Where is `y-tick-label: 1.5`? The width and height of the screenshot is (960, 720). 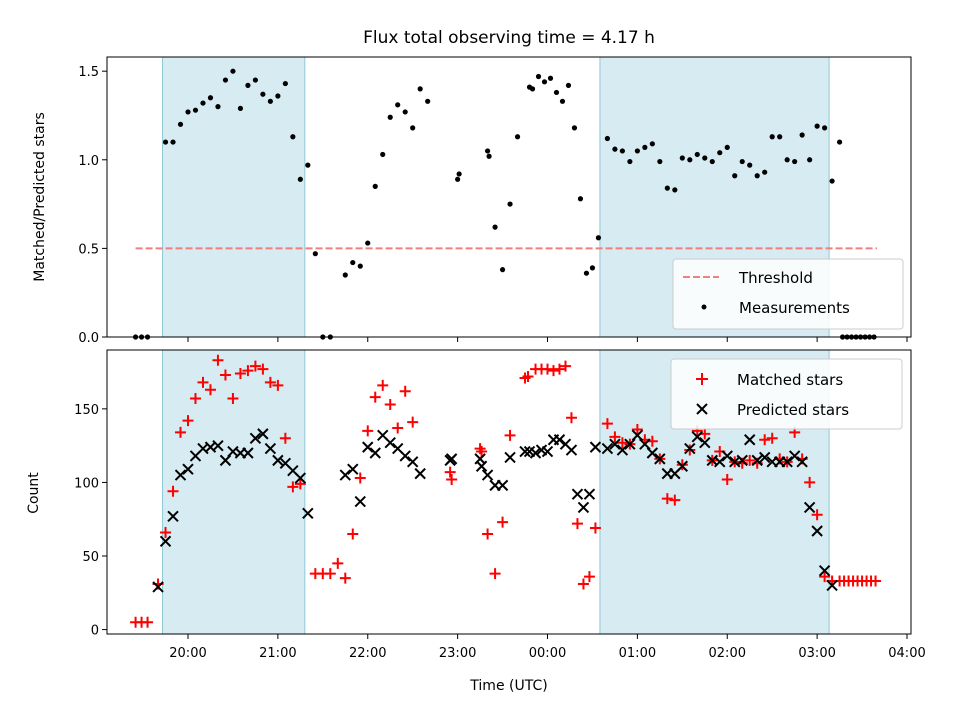 y-tick-label: 1.5 is located at coordinates (88, 72).